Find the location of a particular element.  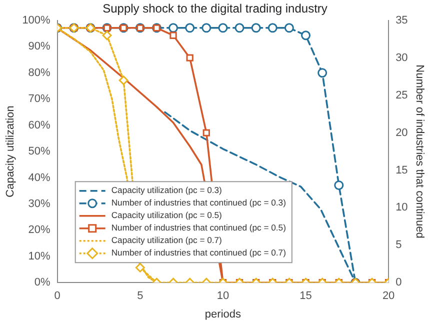

y-tick-label: 10% is located at coordinates (39, 256).